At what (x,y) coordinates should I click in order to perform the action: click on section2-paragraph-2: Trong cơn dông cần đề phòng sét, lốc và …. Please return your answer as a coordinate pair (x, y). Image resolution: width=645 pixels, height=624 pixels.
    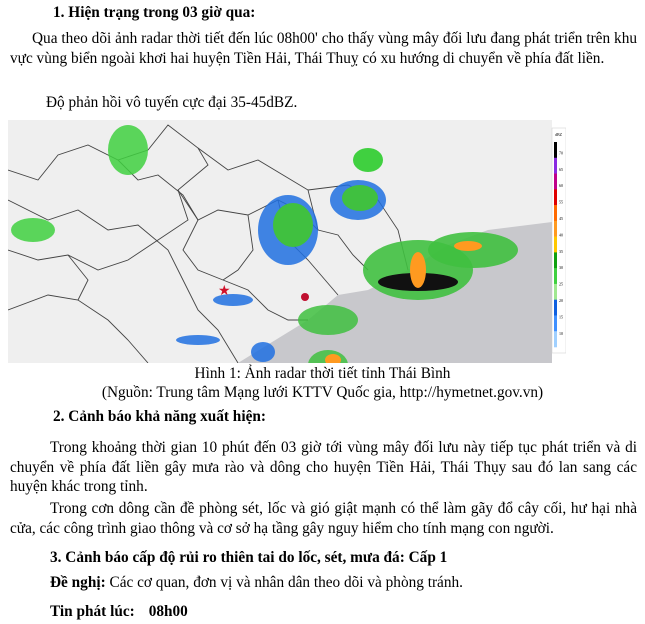
    Looking at the image, I should click on (323, 518).